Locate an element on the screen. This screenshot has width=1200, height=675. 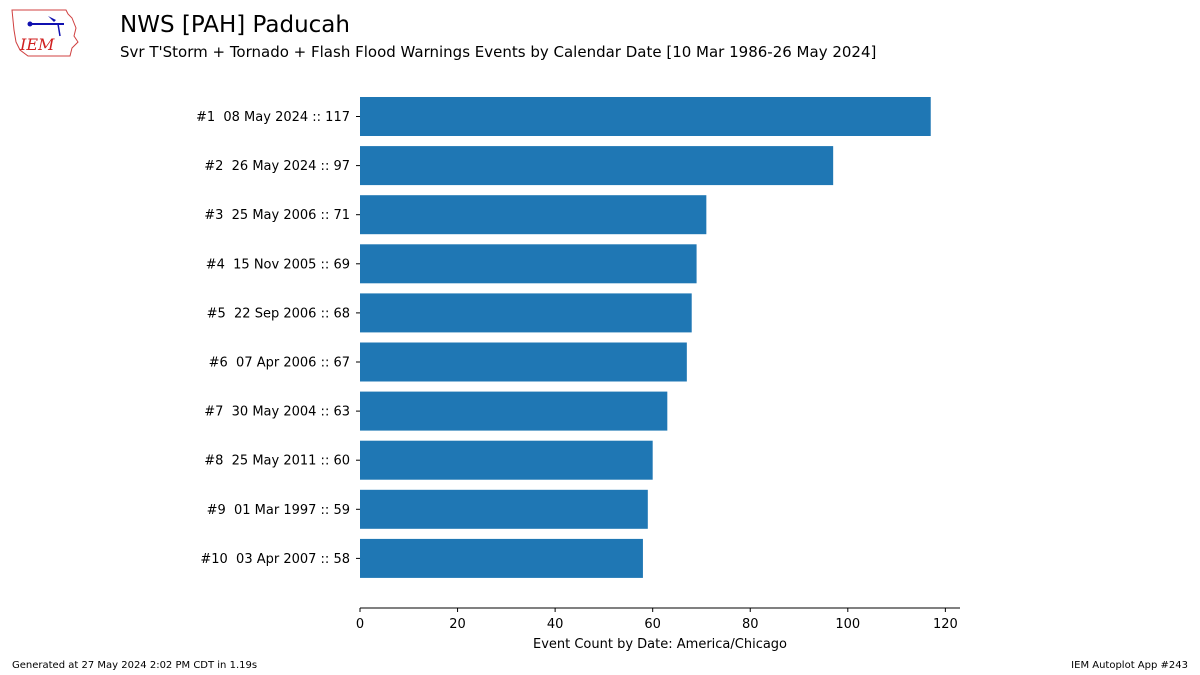
x-tick-label: 60 is located at coordinates (652, 624).